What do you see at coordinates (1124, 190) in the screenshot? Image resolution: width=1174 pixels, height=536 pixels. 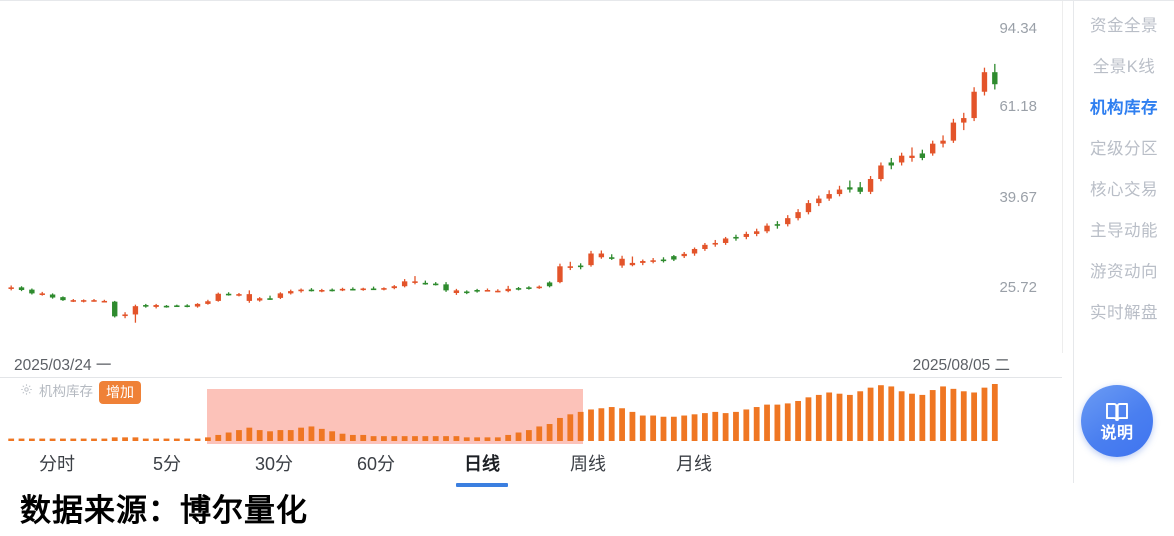 I see `sidebar-item-4: 核心交易` at bounding box center [1124, 190].